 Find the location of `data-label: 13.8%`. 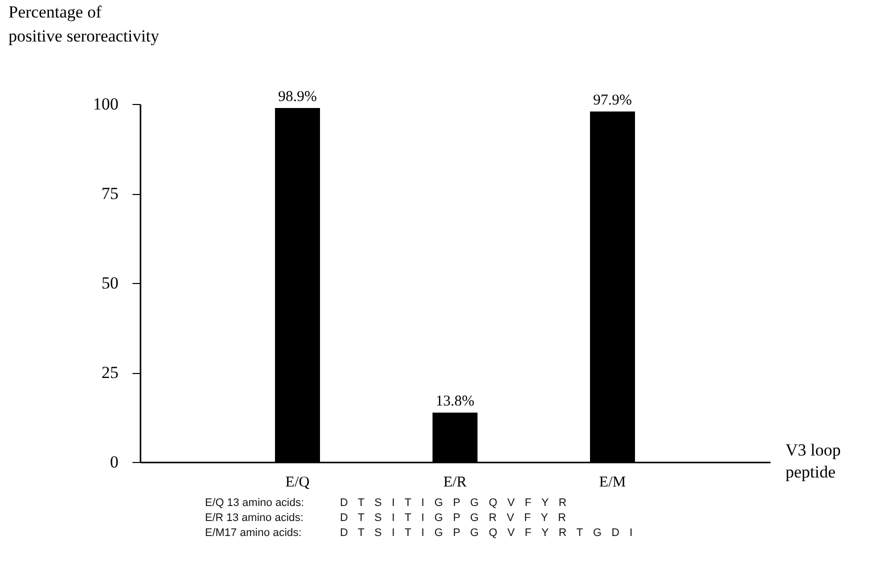

data-label: 13.8% is located at coordinates (455, 402).